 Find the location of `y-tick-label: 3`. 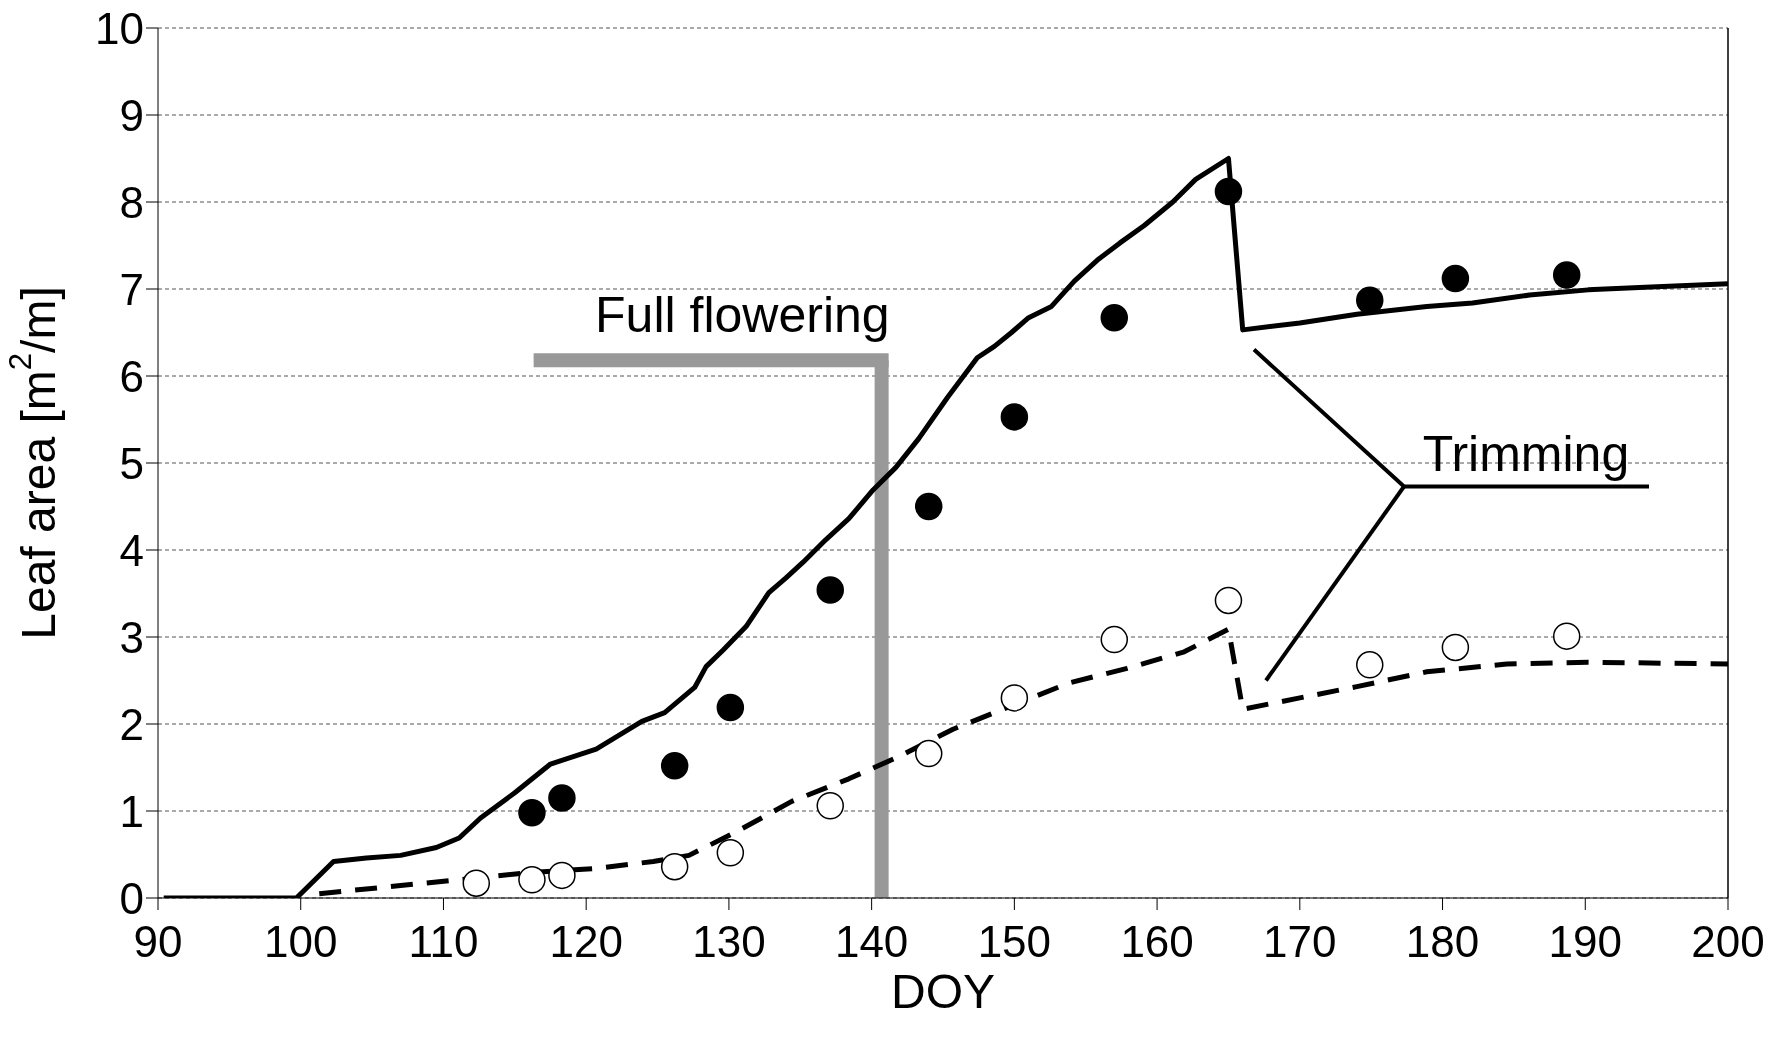

y-tick-label: 3 is located at coordinates (131, 637).